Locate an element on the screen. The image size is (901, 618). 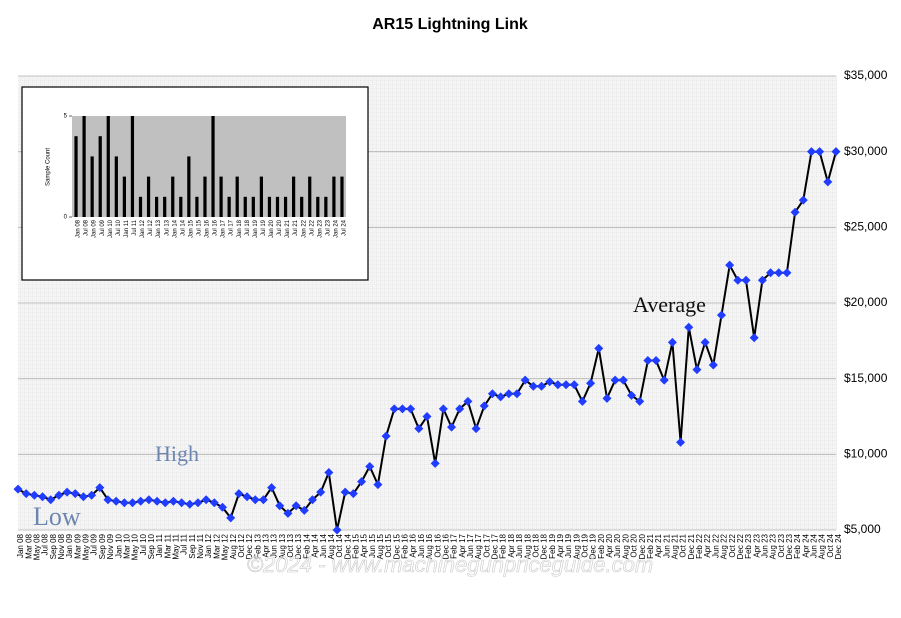
x-tick-label: Jun 17 is located at coordinates (470, 545).